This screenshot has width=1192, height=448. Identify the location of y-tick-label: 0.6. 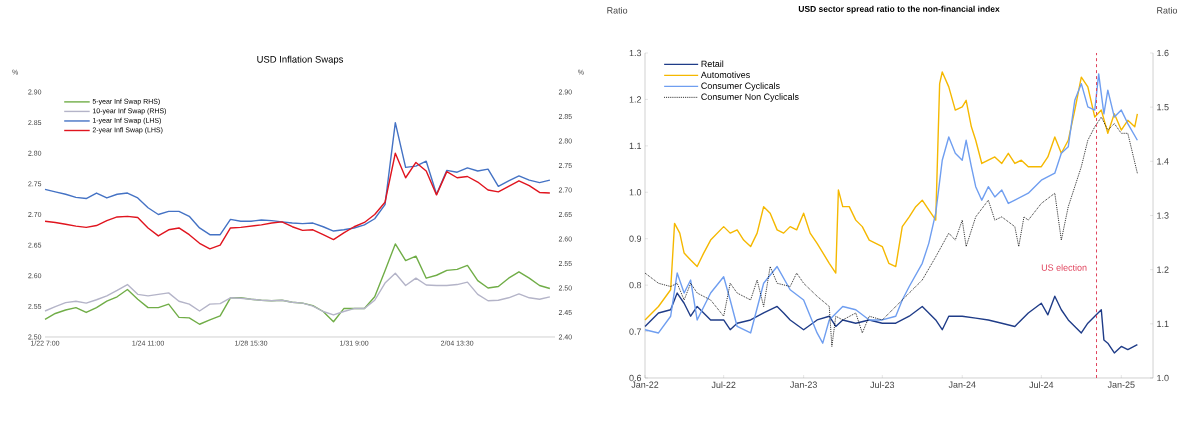
(635, 378).